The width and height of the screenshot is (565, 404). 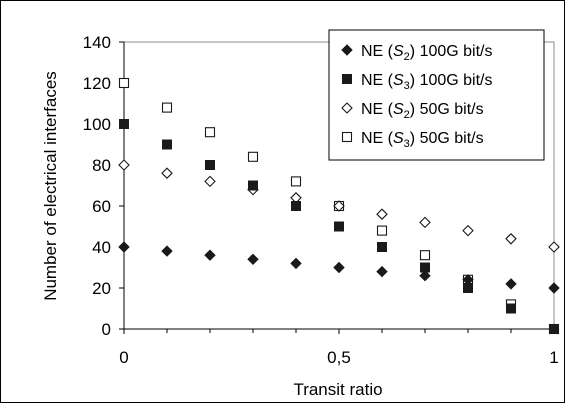 What do you see at coordinates (422, 140) in the screenshot?
I see `legend-entry-4: NE (S3) 50G bit/s` at bounding box center [422, 140].